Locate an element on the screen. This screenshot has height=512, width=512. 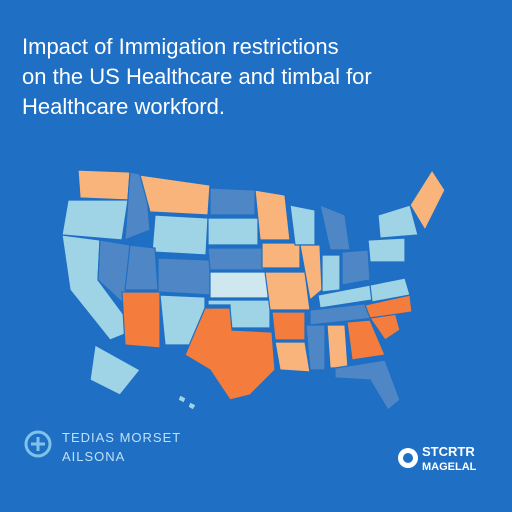
footer-right-text: MAGELAL is located at coordinates (449, 467).